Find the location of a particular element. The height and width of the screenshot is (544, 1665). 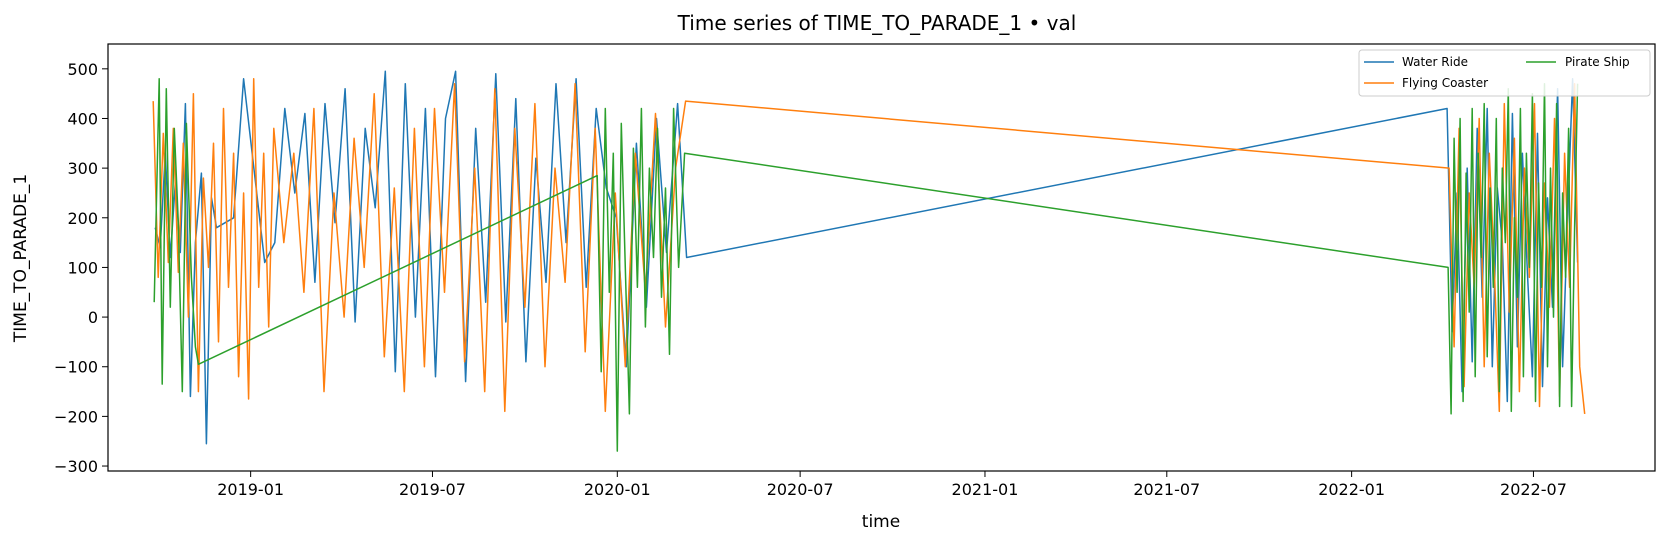

legend-label-pirate-ship: Pirate Ship is located at coordinates (1597, 62).